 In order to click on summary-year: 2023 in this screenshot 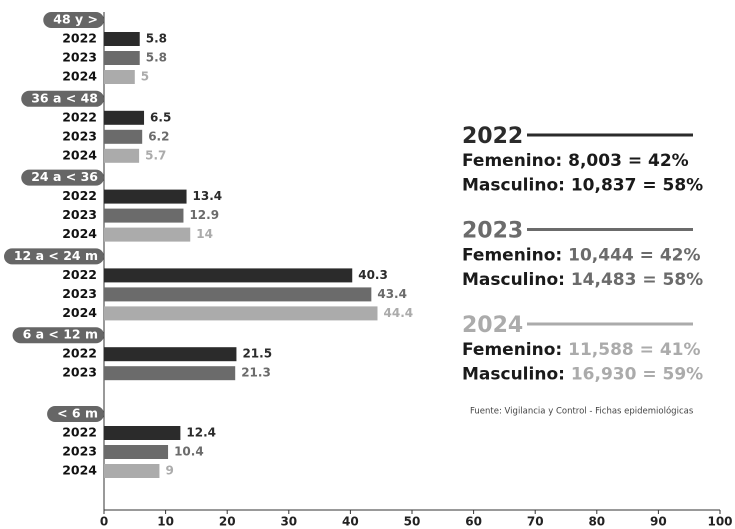, I will do `click(492, 231)`.